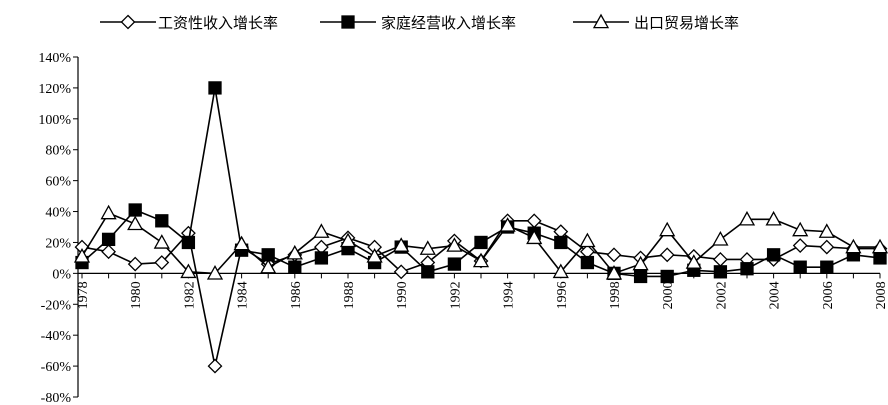 This screenshot has width=888, height=405. Describe the element at coordinates (881, 295) in the screenshot. I see `x-tick-label: 2008` at that location.